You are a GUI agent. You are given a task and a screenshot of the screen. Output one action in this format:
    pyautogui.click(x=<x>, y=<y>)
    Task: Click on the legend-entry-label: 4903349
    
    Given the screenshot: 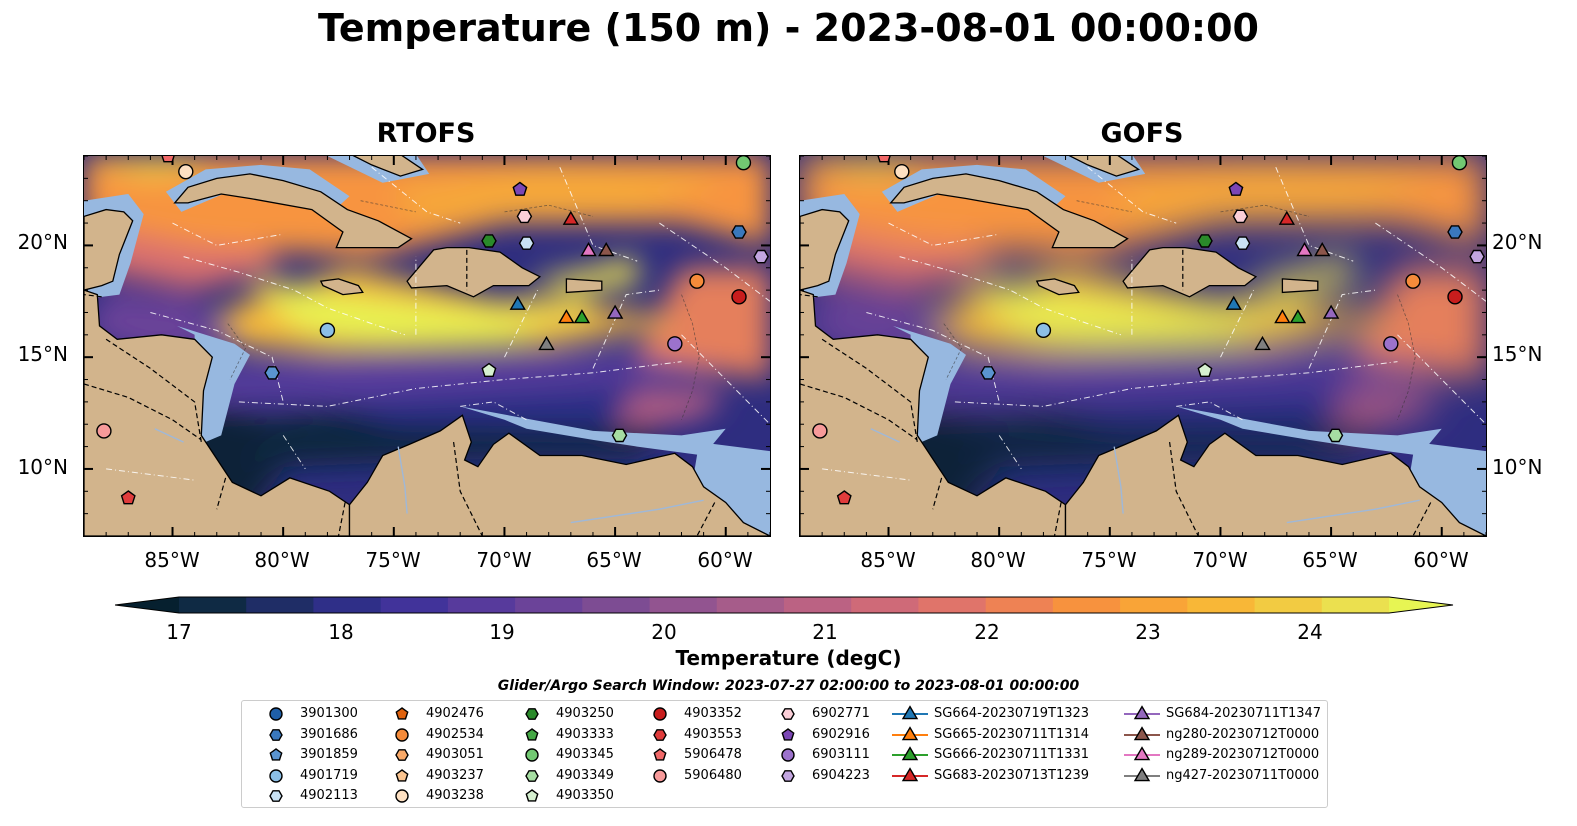 What is the action you would take?
    pyautogui.click(x=585, y=775)
    